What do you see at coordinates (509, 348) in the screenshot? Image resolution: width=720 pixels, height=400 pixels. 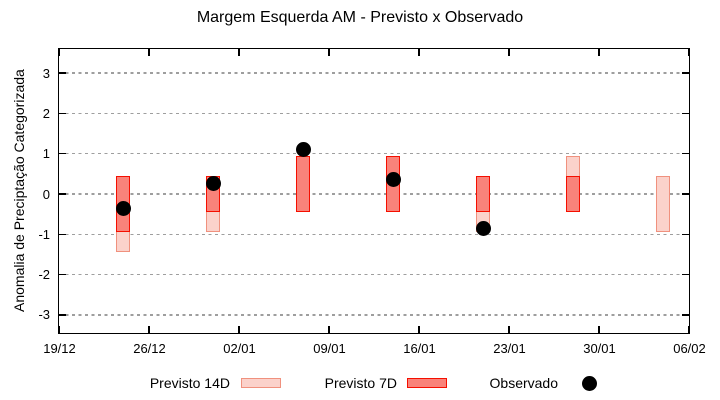 I see `x-tick-label: 23/01` at bounding box center [509, 348].